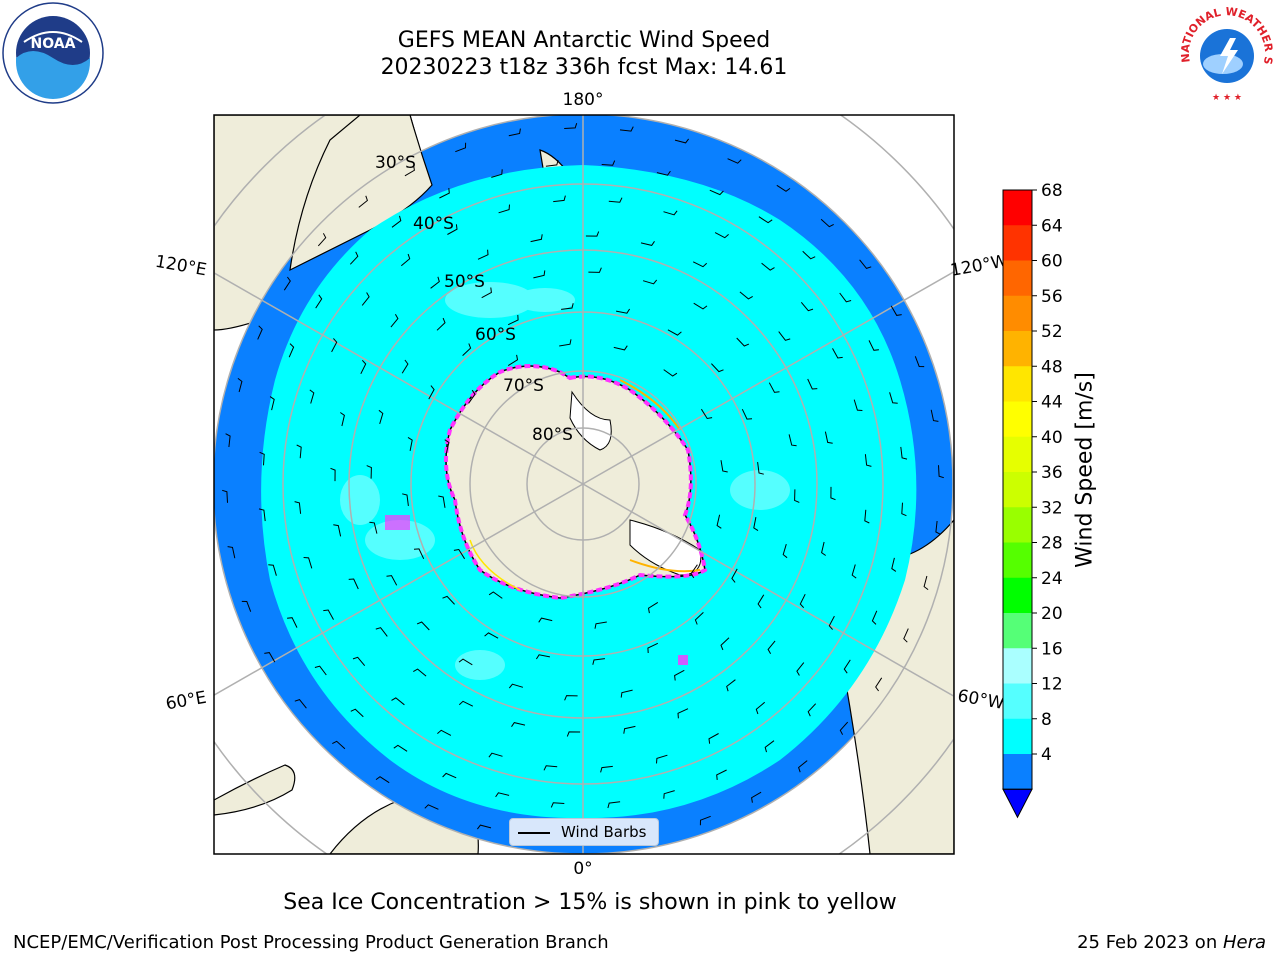 The height and width of the screenshot is (960, 1280). I want to click on lon-label-60w: 60°W, so click(981, 700).